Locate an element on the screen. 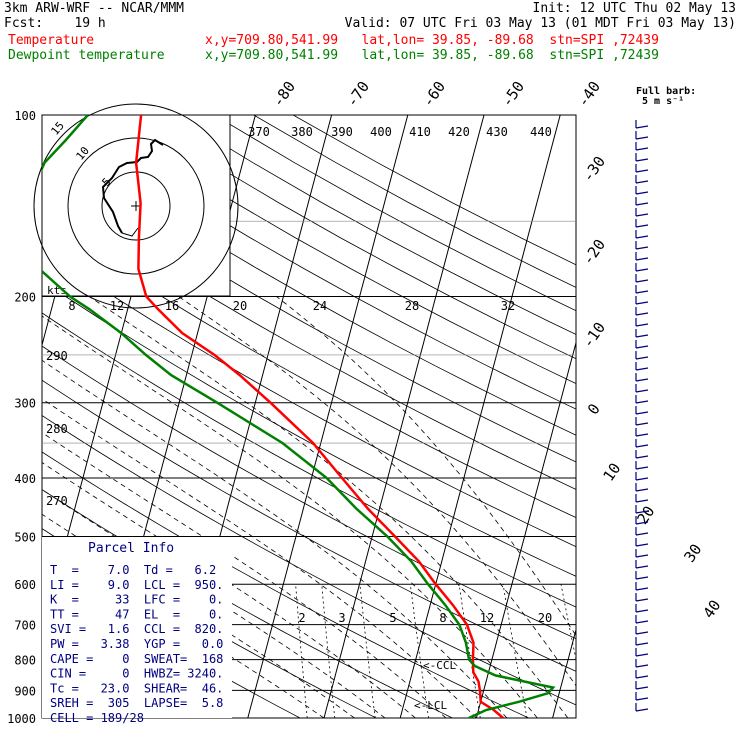 The image size is (740, 740). isotherm-label: 0 is located at coordinates (594, 409).